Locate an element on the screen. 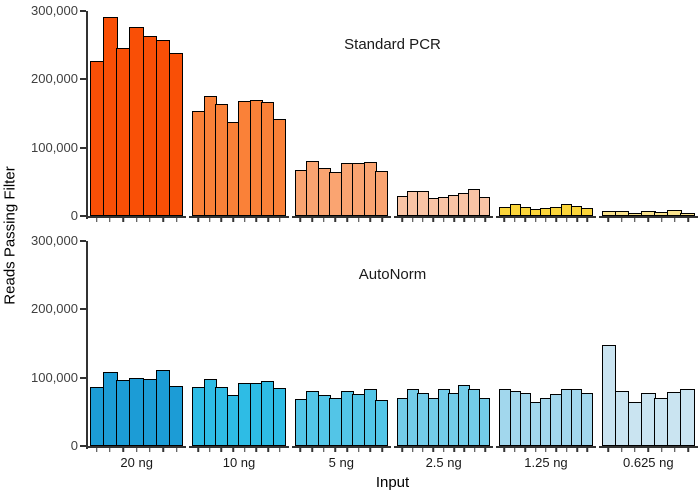 The image size is (700, 496). bar-group-0.625-ng: 0.625 ng is located at coordinates (648, 355).